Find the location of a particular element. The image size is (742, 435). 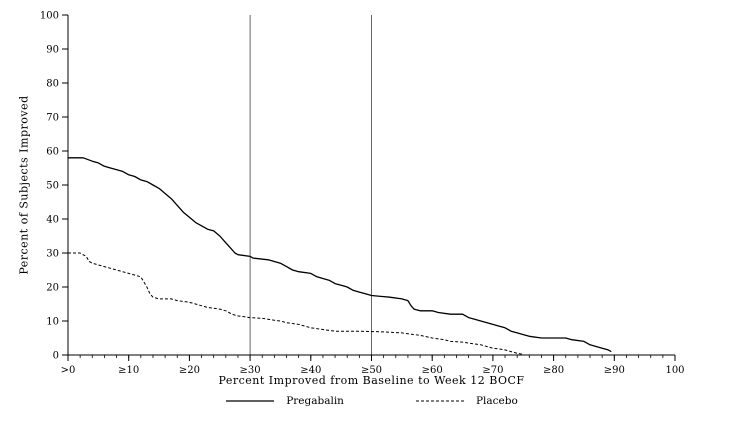

legend: Pregabalin Placebo is located at coordinates (371, 401).